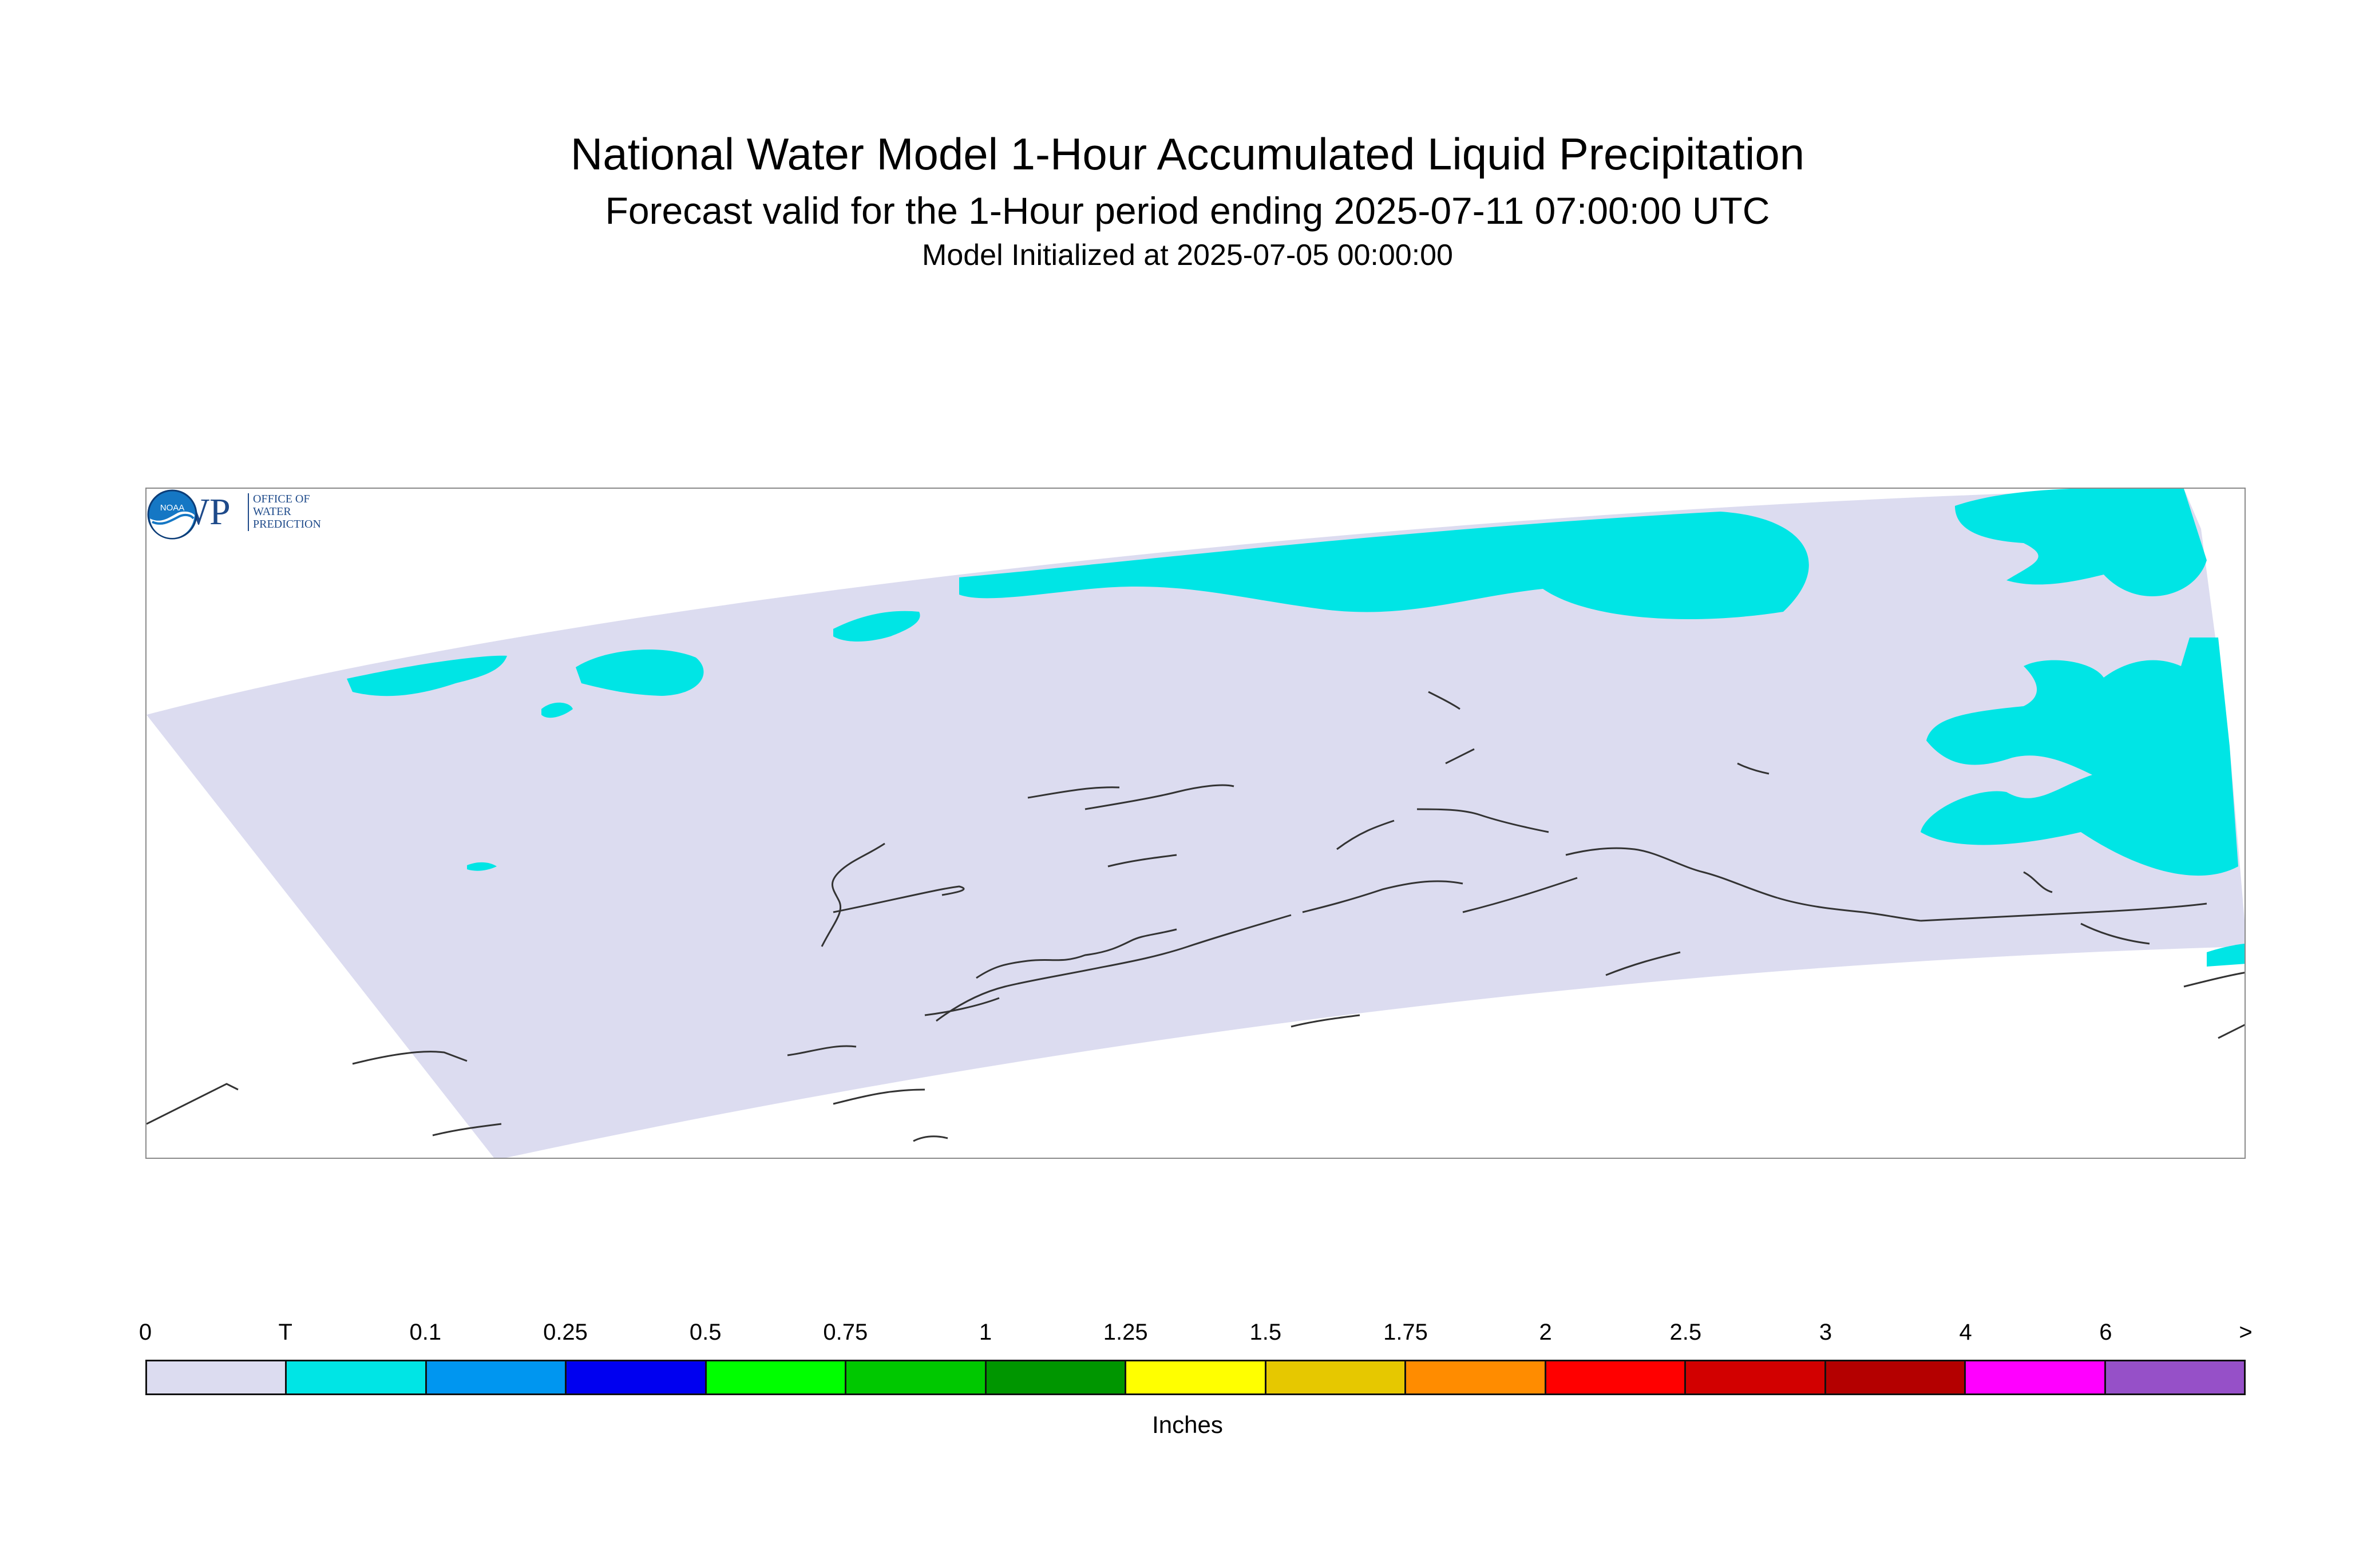 This screenshot has width=2375, height=1568. I want to click on legend-tick-label: 0.75, so click(846, 1332).